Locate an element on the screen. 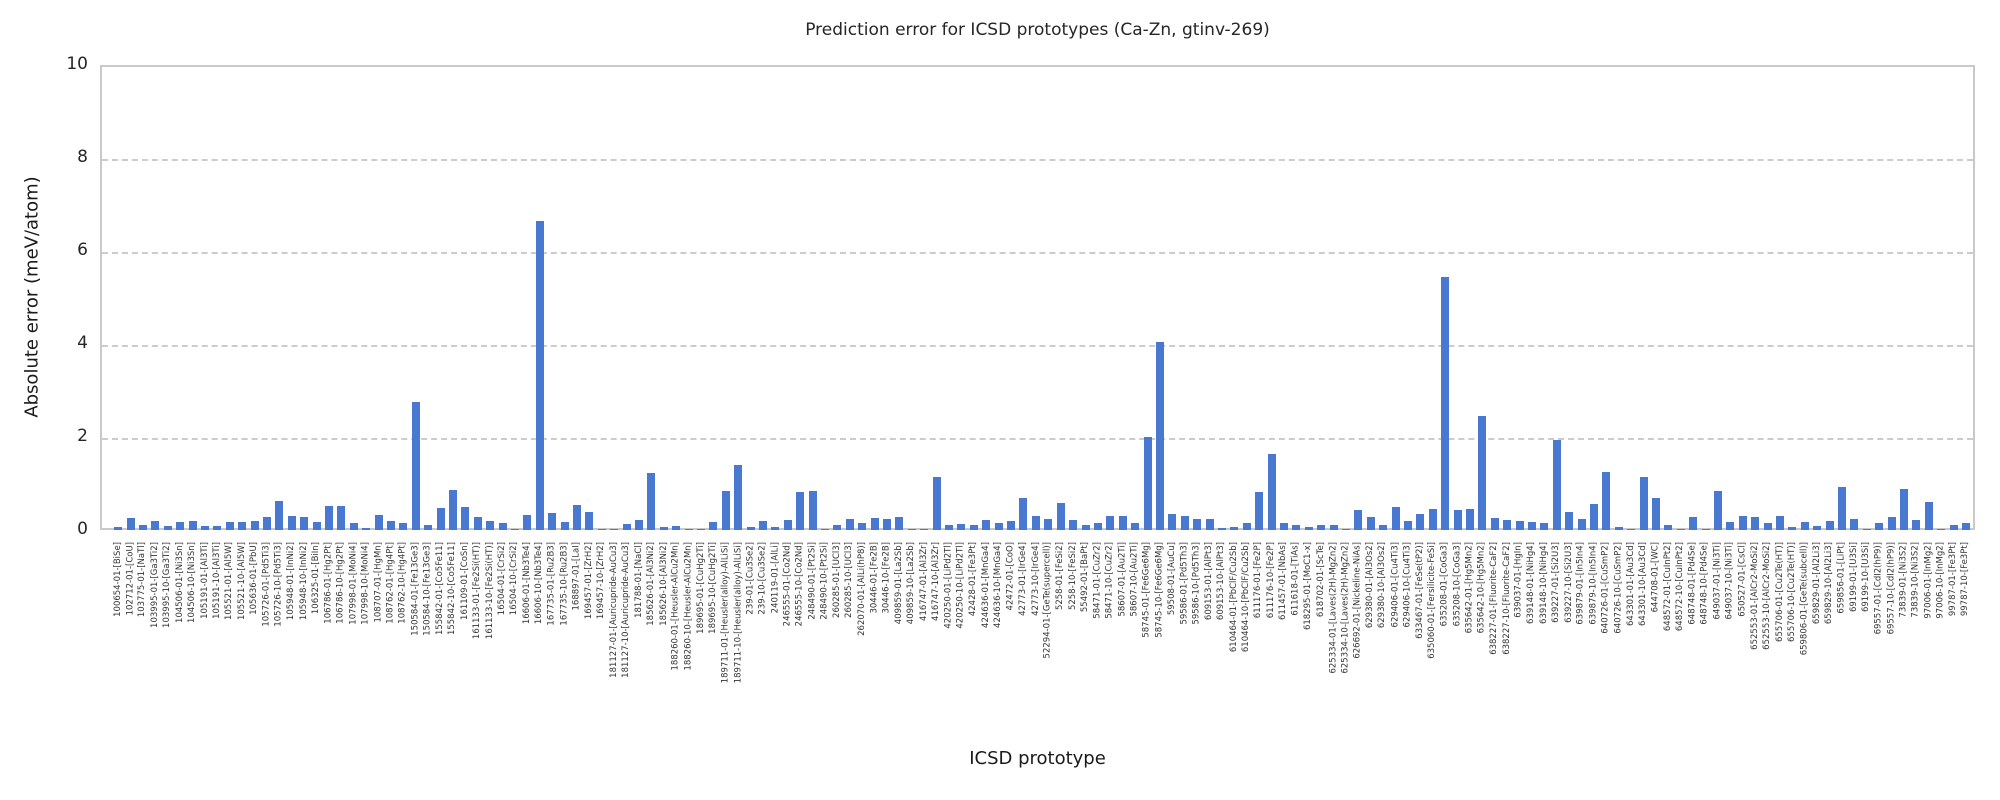  x-tick-label: 167735-01-[Ru2B3] is located at coordinates (551, 584).